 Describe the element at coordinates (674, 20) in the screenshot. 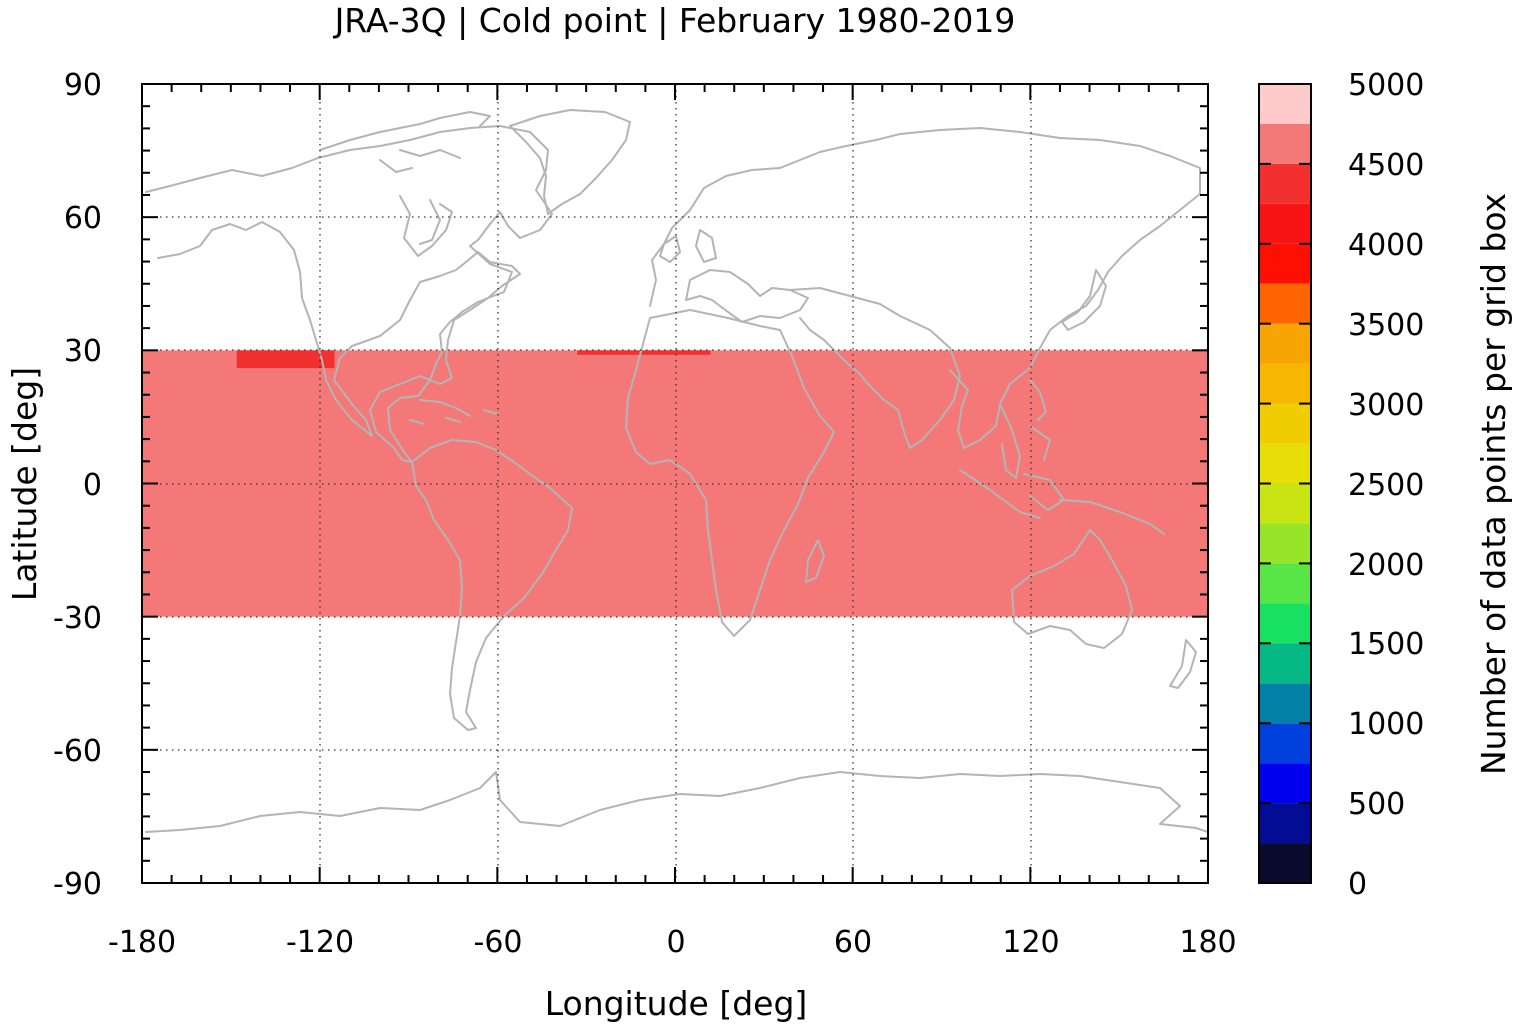

I see `chart-title: JRA-3Q | Cold point | February 1980-2019` at that location.